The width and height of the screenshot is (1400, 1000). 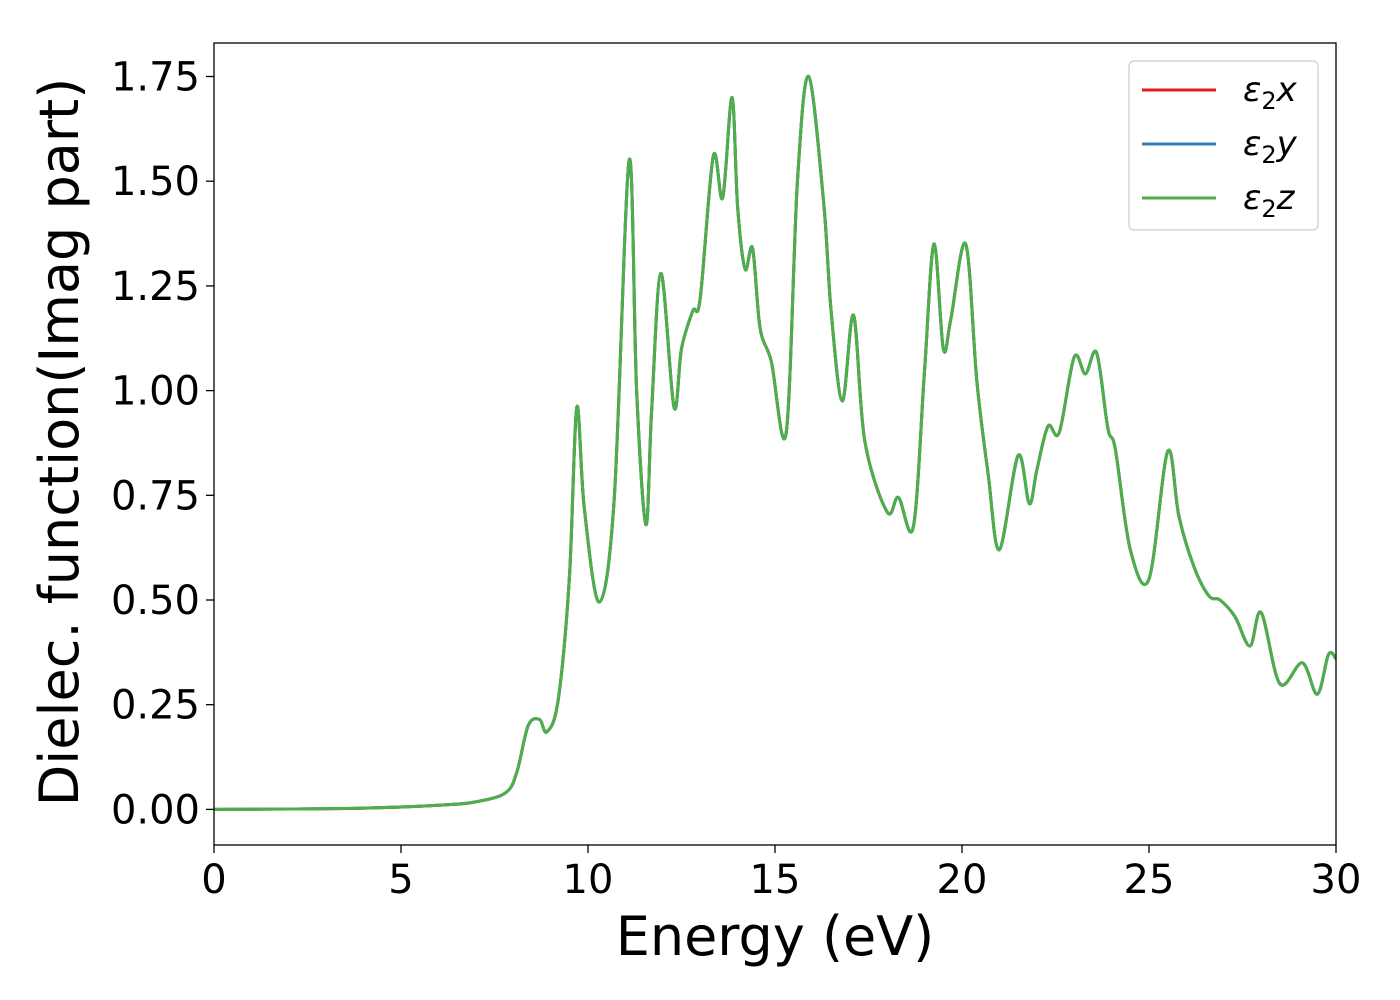 I want to click on x-tick-label: 10, so click(x=588, y=880).